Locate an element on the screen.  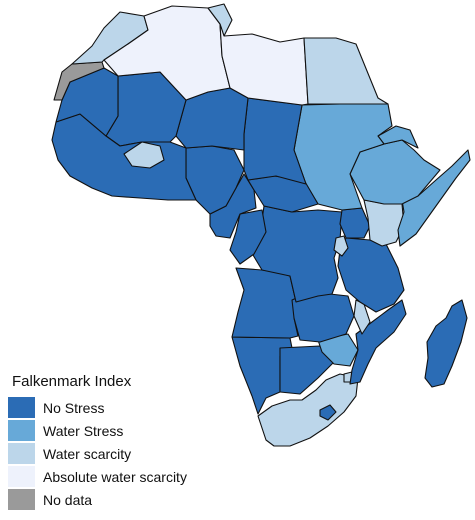
legend-item-no-stress: No Stress is located at coordinates (97, 407).